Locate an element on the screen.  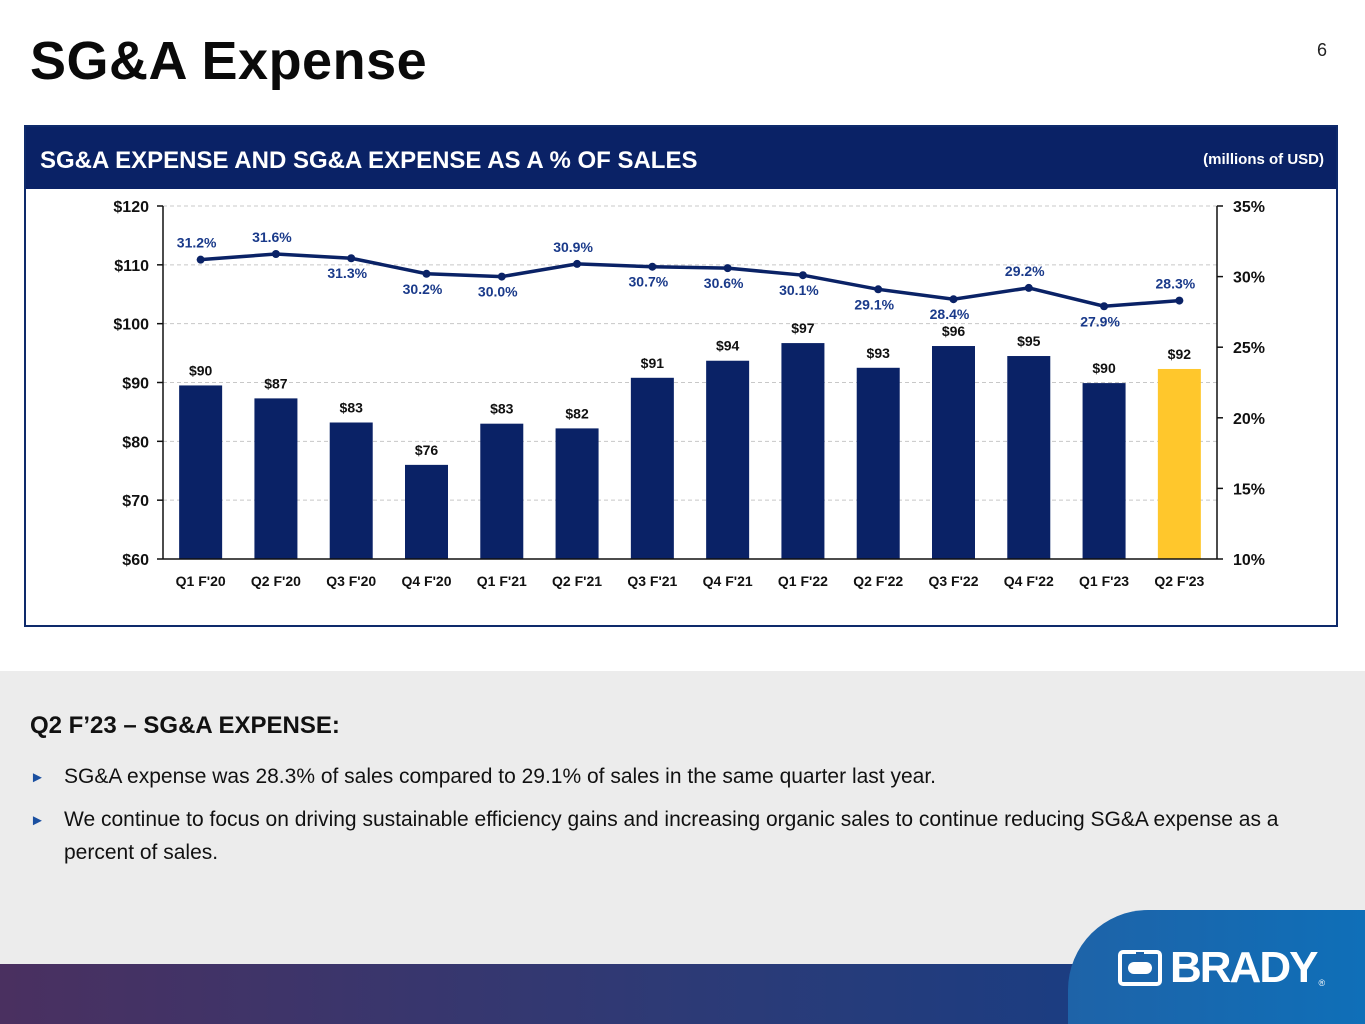
bar-label: $91 is located at coordinates (653, 363).